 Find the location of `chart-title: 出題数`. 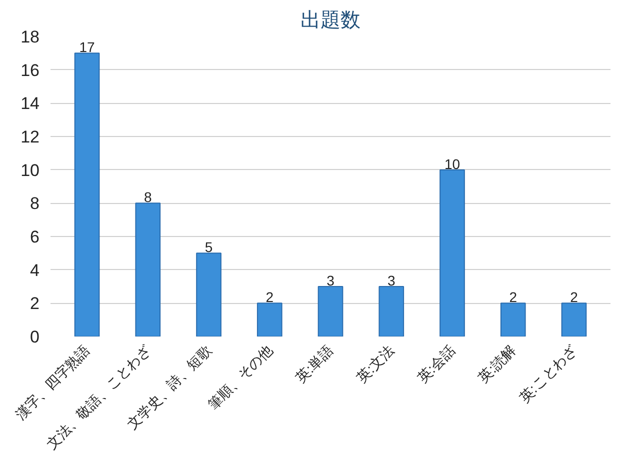

chart-title: 出題数 is located at coordinates (330, 20).